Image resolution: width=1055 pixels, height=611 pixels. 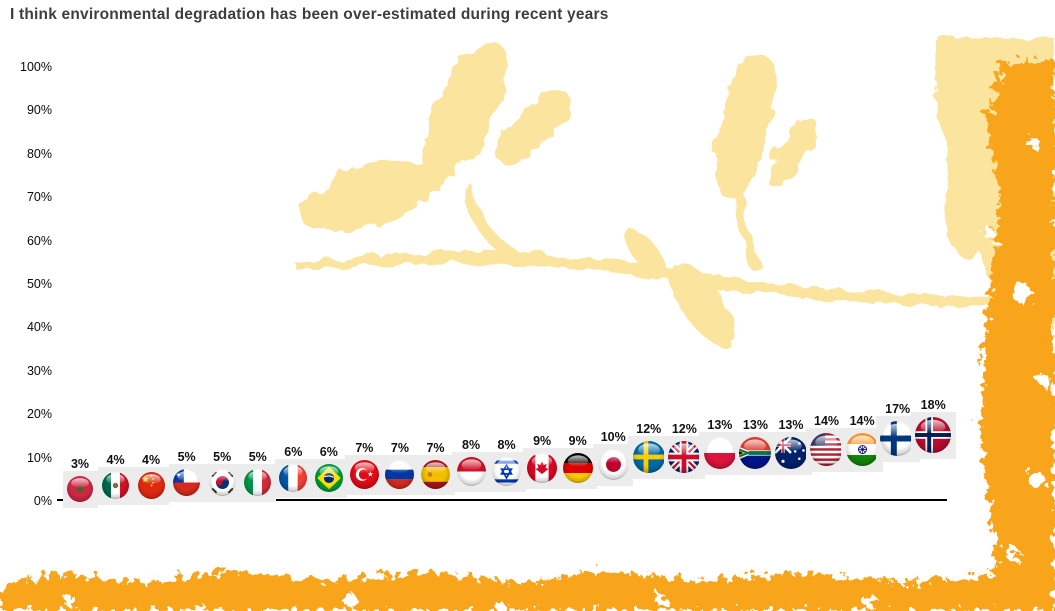 What do you see at coordinates (862, 450) in the screenshot?
I see `india-flag-icon` at bounding box center [862, 450].